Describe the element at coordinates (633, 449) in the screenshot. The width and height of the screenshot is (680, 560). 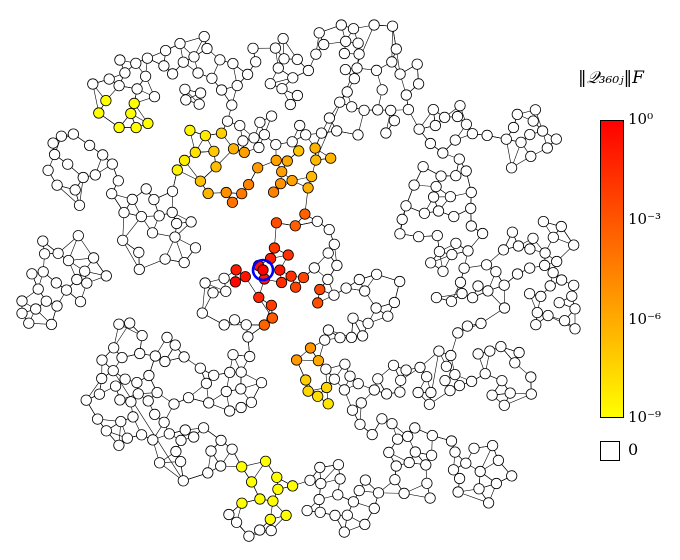
I see `zero-label: 0` at that location.